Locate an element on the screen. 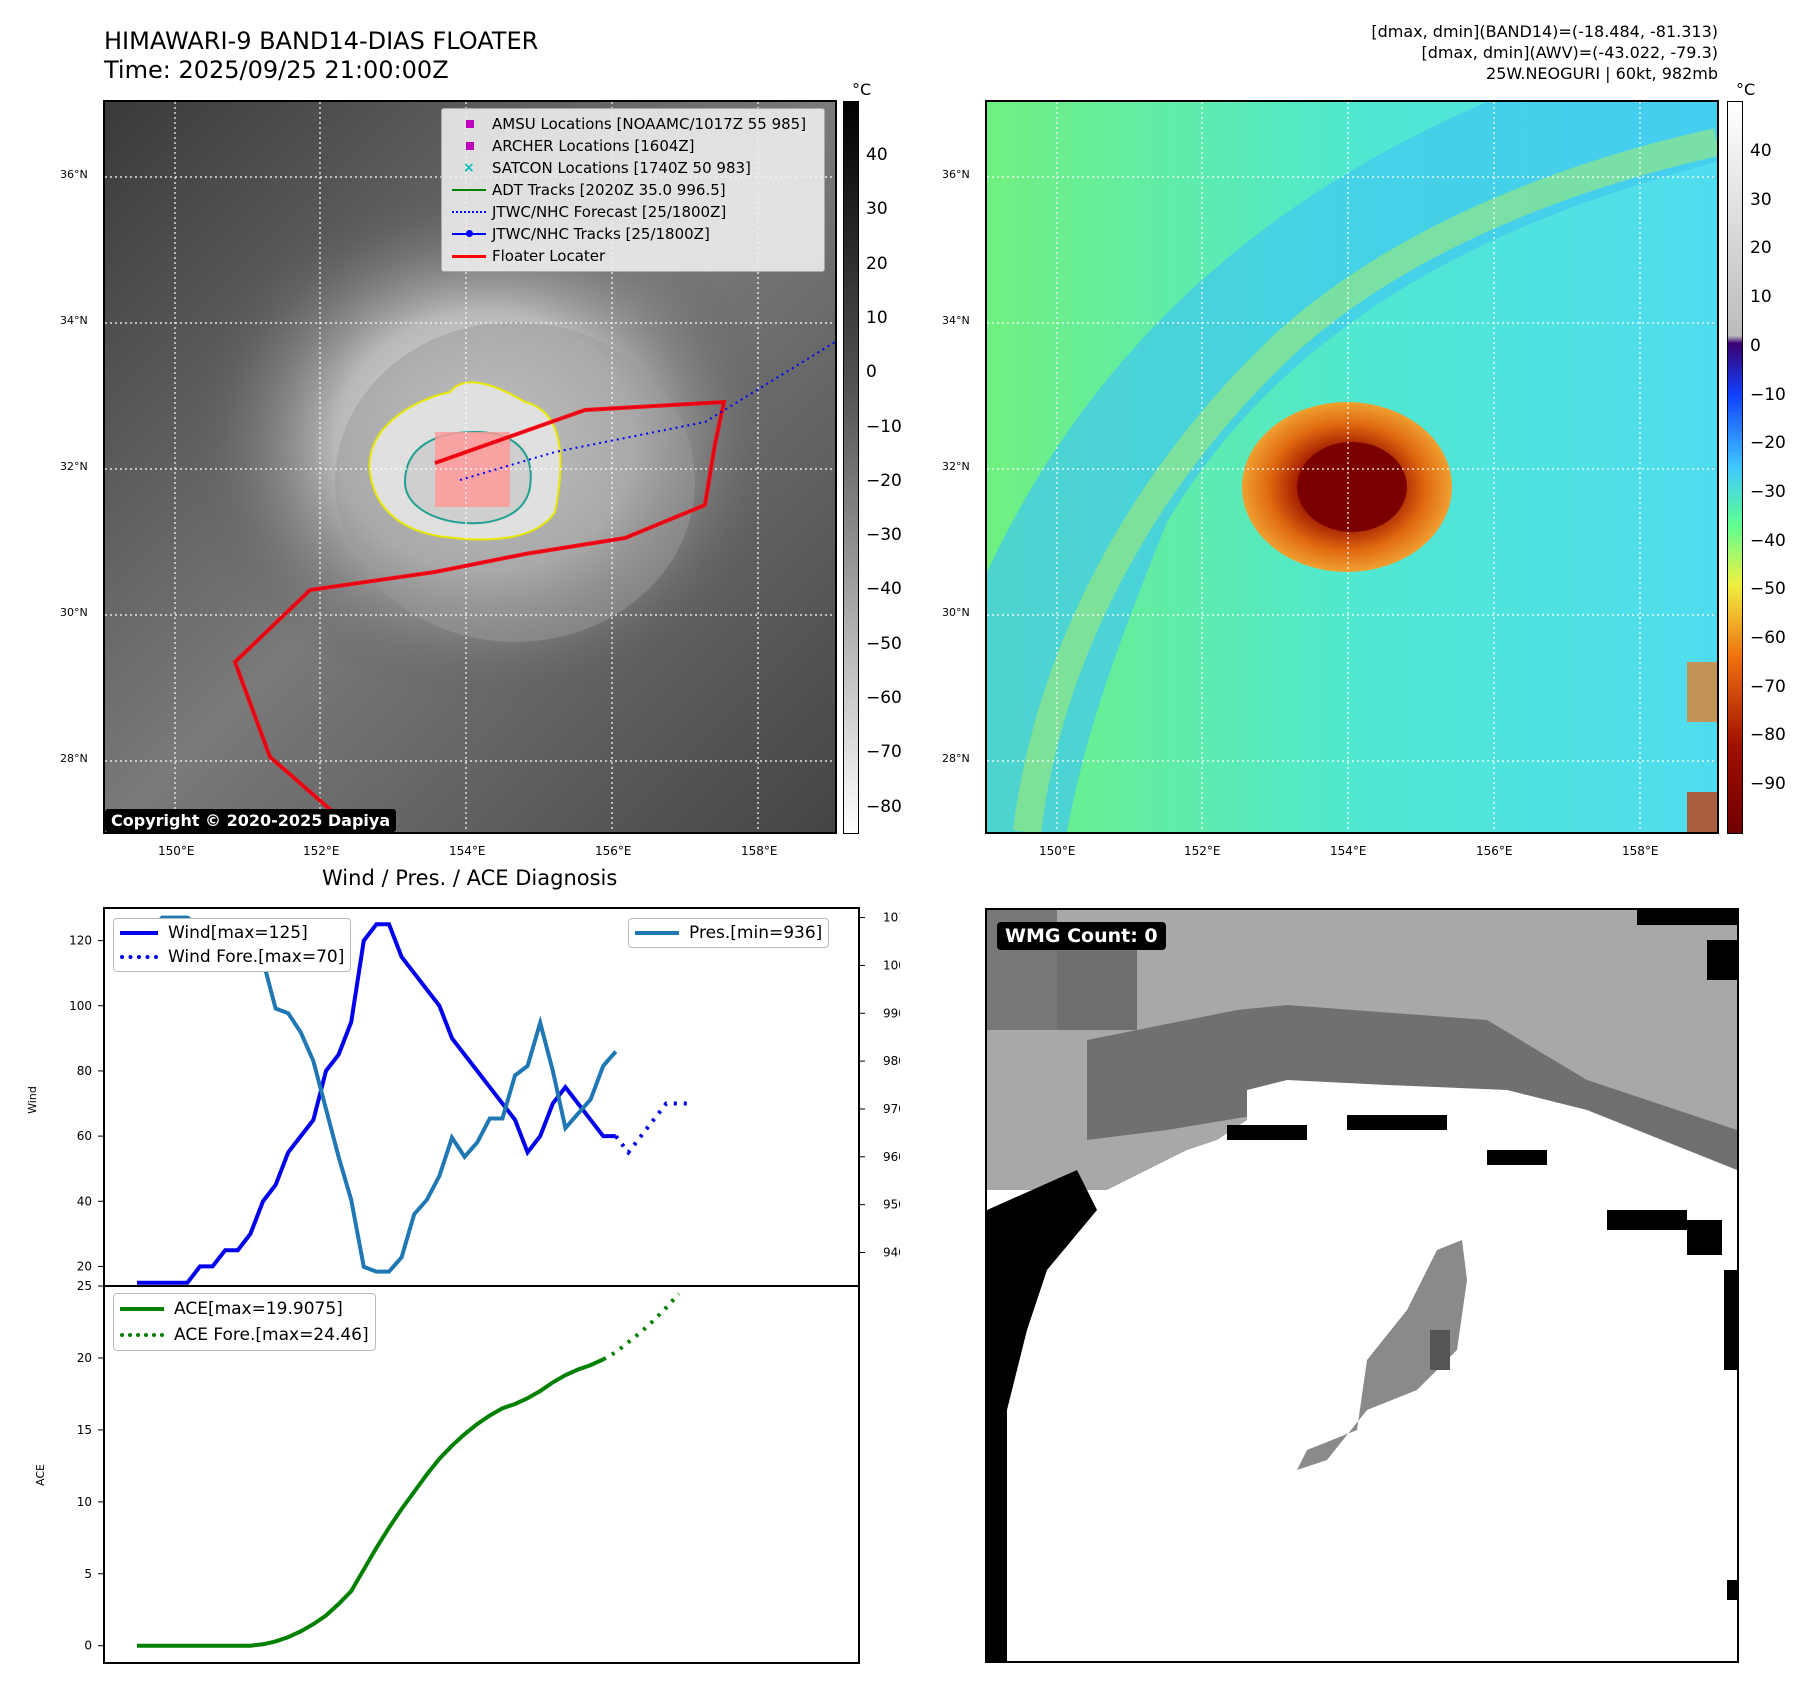  pressure-tick-label: 1000 is located at coordinates (891, 965).